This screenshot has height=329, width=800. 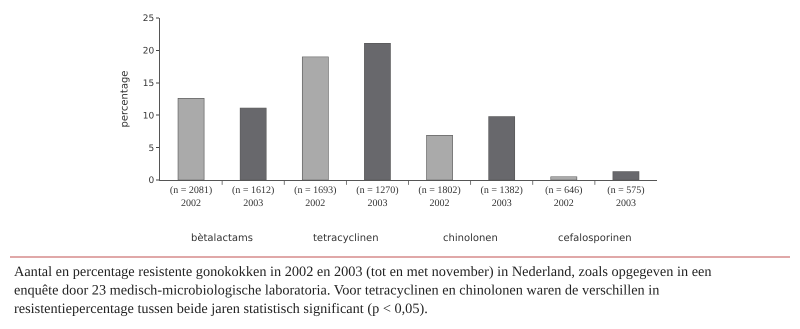 I want to click on text: cefalosporinen, so click(x=595, y=238).